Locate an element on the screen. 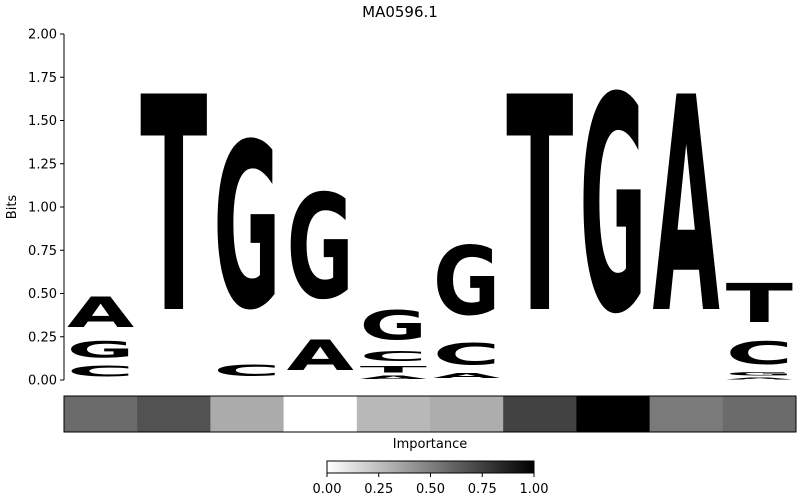 This screenshot has width=800, height=504. colorbar-tick-label: 0.00 is located at coordinates (327, 489).